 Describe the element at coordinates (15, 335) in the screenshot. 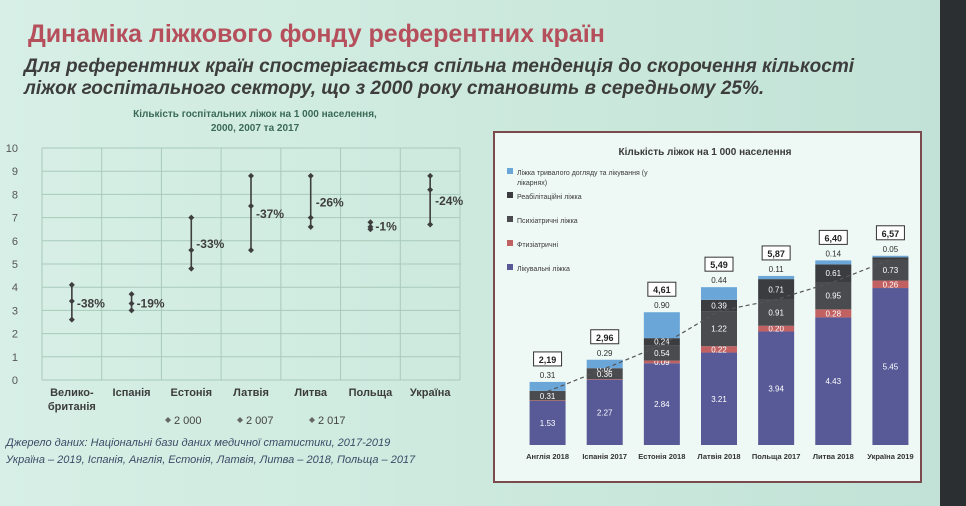

I see `chart1-y-tick-label: 2` at that location.